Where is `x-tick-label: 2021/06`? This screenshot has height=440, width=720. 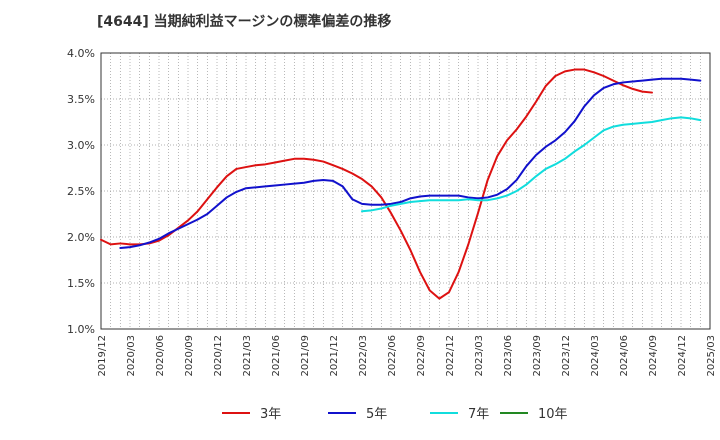 x-tick-label: 2021/06 is located at coordinates (276, 356).